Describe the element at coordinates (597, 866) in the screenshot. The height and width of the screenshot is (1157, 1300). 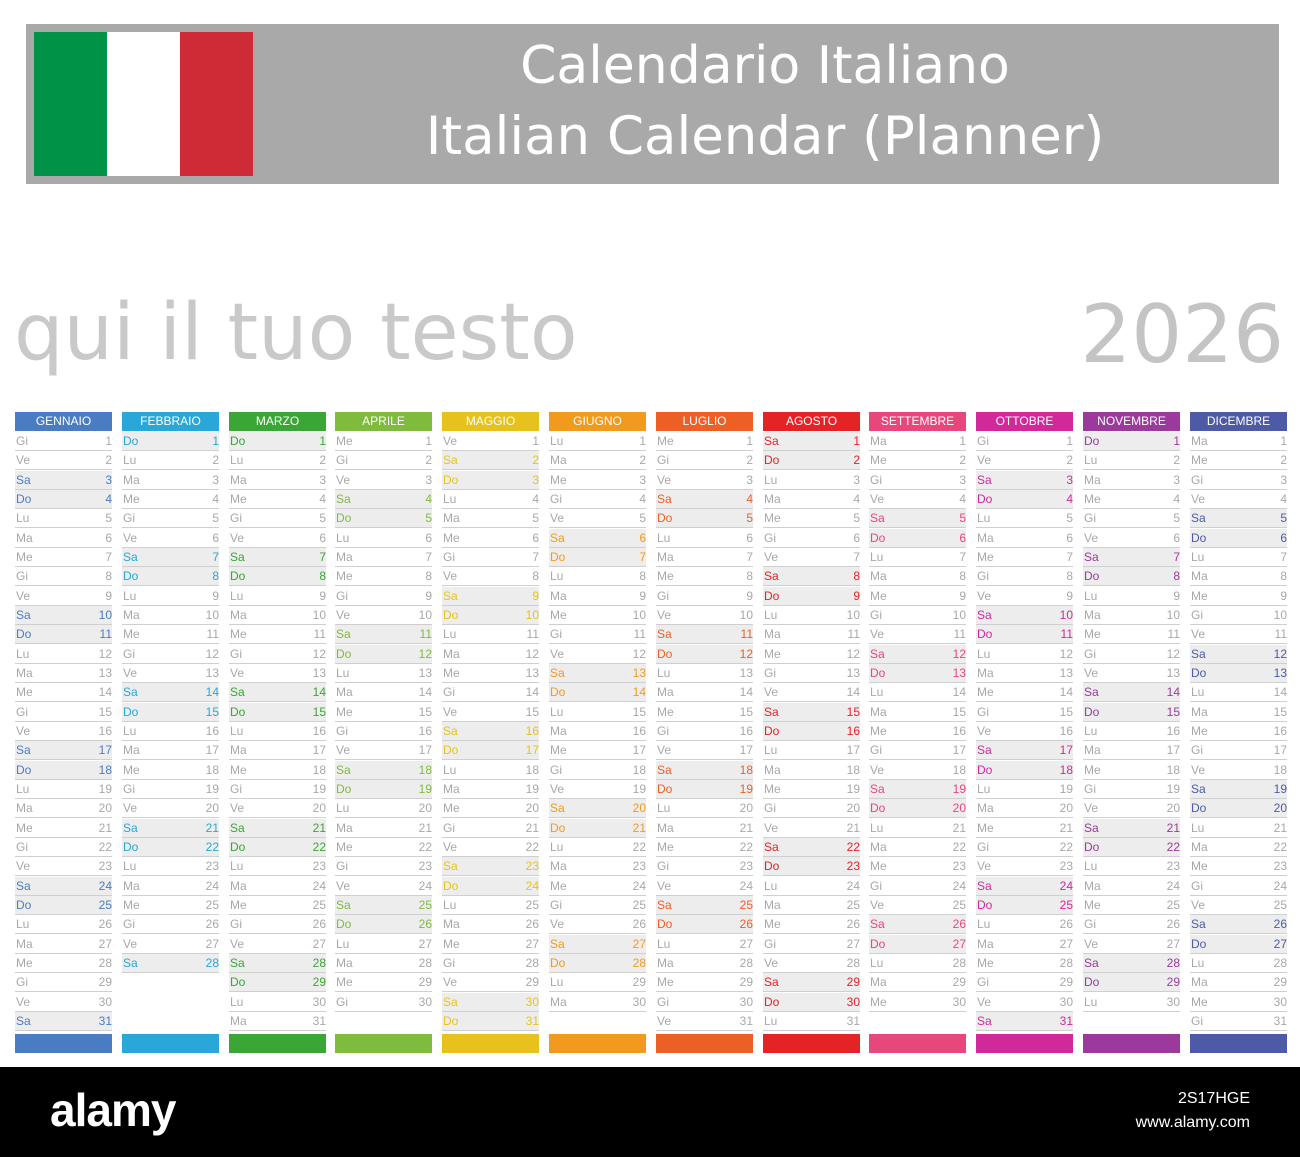
I see `day-row: Ma 23` at that location.